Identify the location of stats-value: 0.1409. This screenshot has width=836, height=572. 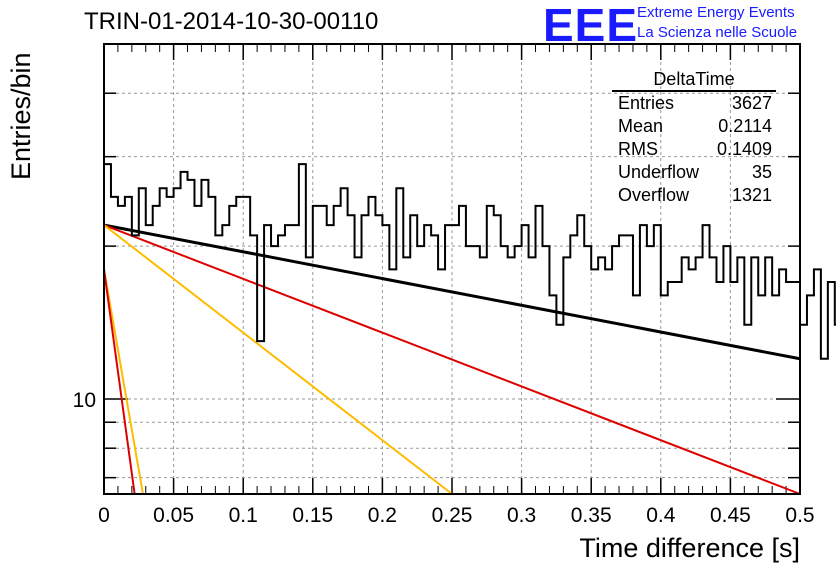
(744, 149).